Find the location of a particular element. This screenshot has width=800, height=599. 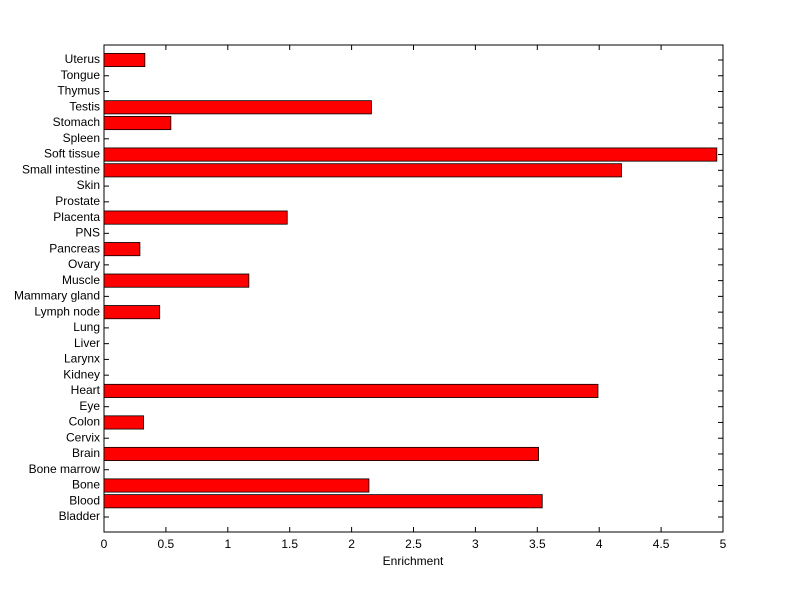

x-tick-label: 3.5 is located at coordinates (537, 544).